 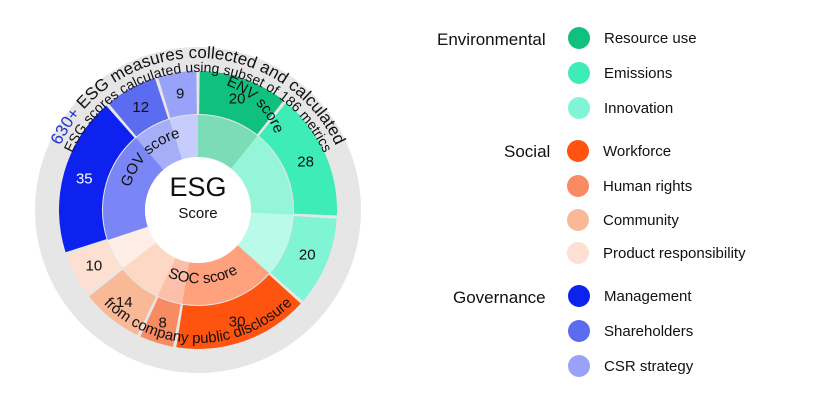 I want to click on outer-segment-csr-strategy, so click(x=177, y=95).